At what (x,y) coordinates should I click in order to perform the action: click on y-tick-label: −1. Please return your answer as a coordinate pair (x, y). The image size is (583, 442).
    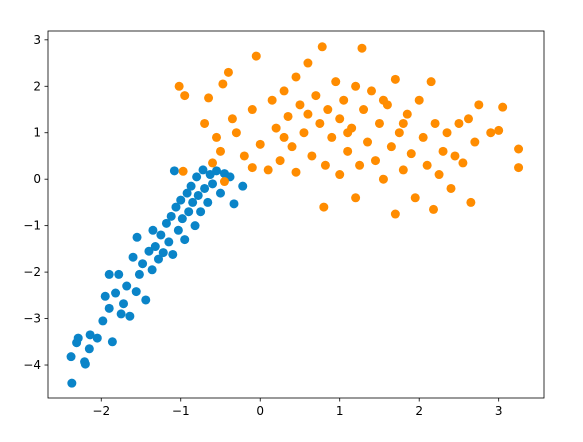
    Looking at the image, I should click on (32, 226).